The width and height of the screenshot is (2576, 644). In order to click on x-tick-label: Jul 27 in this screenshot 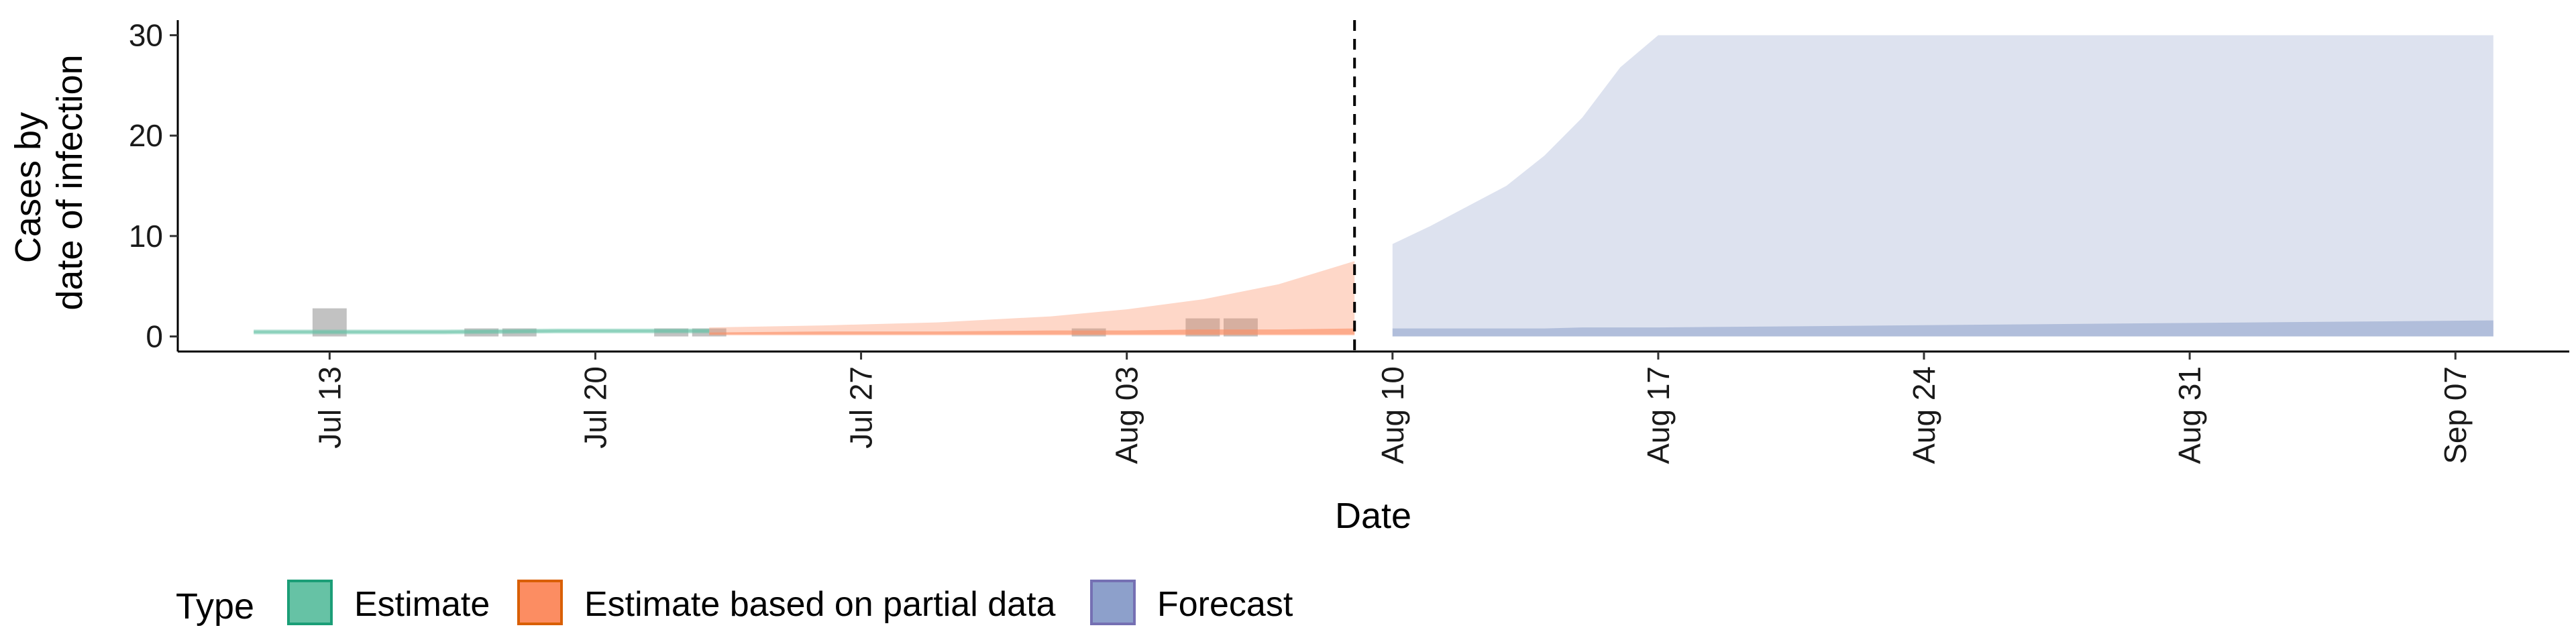, I will do `click(861, 407)`.